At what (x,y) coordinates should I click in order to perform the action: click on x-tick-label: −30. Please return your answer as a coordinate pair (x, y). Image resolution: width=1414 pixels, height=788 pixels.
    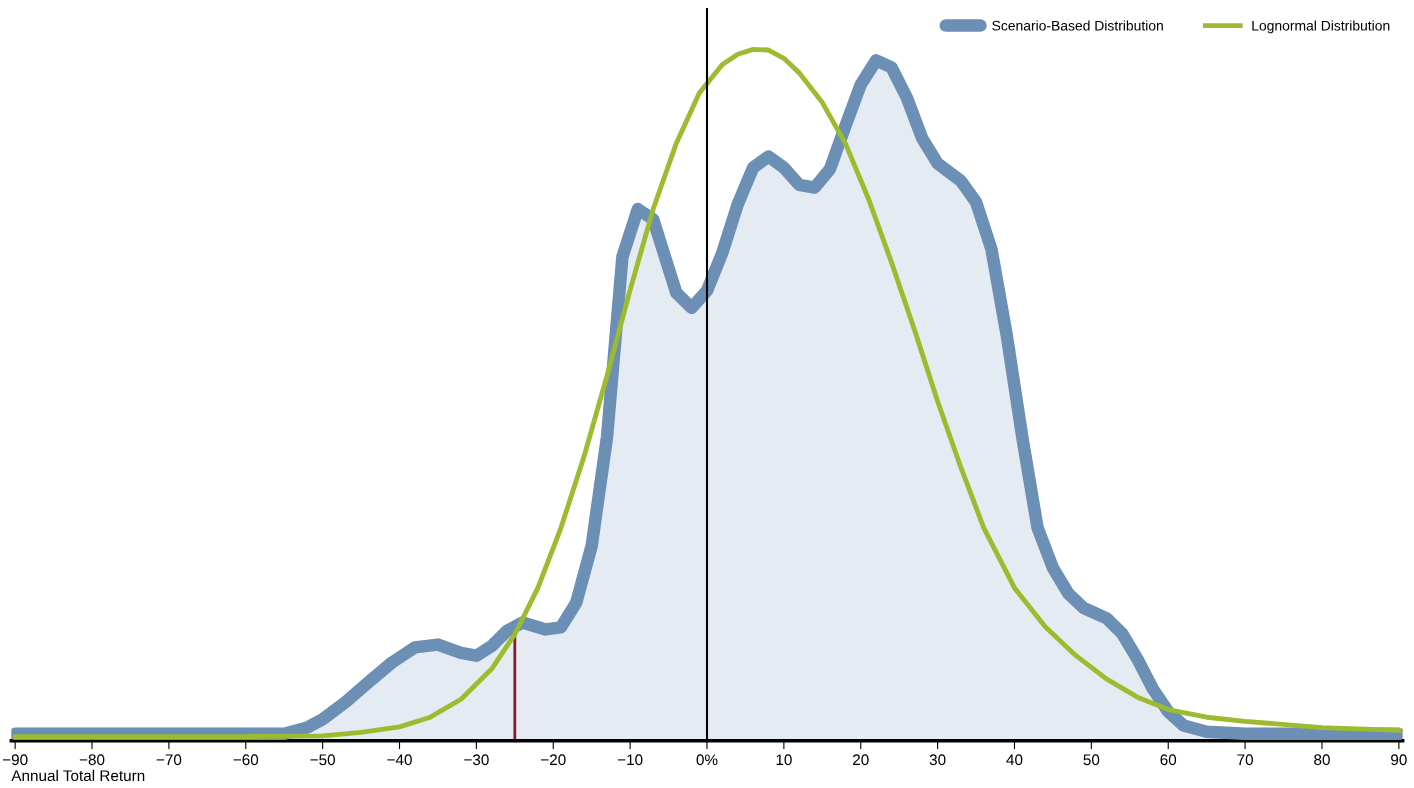
    Looking at the image, I should click on (476, 760).